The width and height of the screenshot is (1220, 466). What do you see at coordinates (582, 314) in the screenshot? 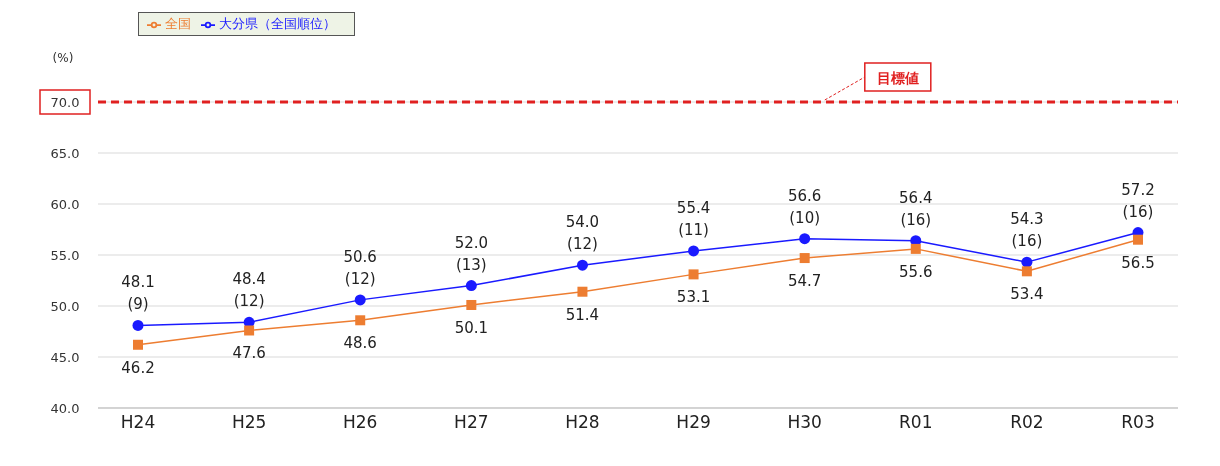
I see `data-label: 51.4` at bounding box center [582, 314].